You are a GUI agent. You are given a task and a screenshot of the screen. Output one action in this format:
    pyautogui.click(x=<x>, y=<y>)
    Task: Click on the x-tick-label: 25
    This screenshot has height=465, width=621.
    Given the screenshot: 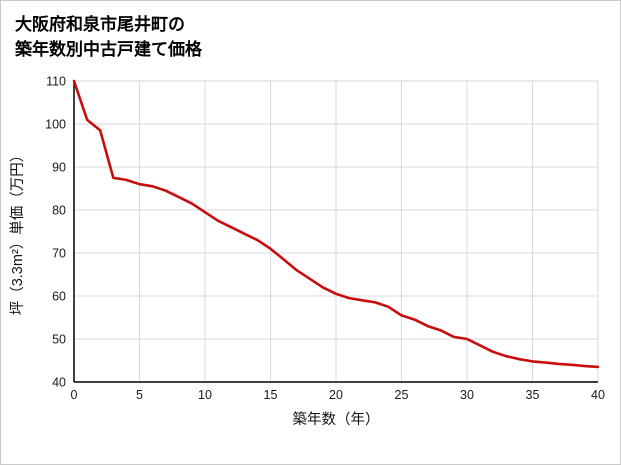 What is the action you would take?
    pyautogui.click(x=402, y=395)
    